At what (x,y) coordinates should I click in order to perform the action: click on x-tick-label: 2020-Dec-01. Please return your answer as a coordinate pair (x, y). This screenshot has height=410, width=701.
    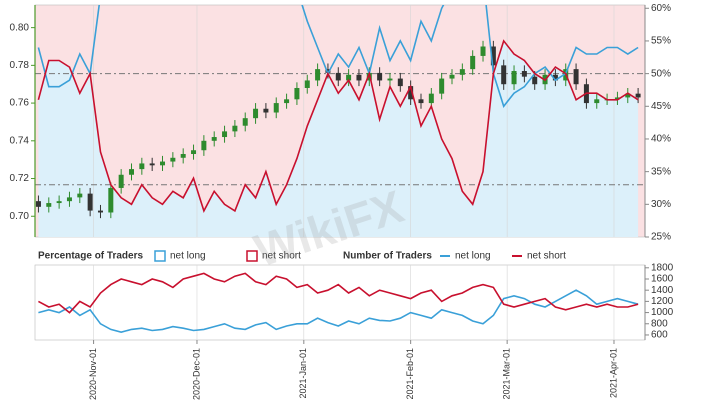
    Looking at the image, I should click on (196, 374).